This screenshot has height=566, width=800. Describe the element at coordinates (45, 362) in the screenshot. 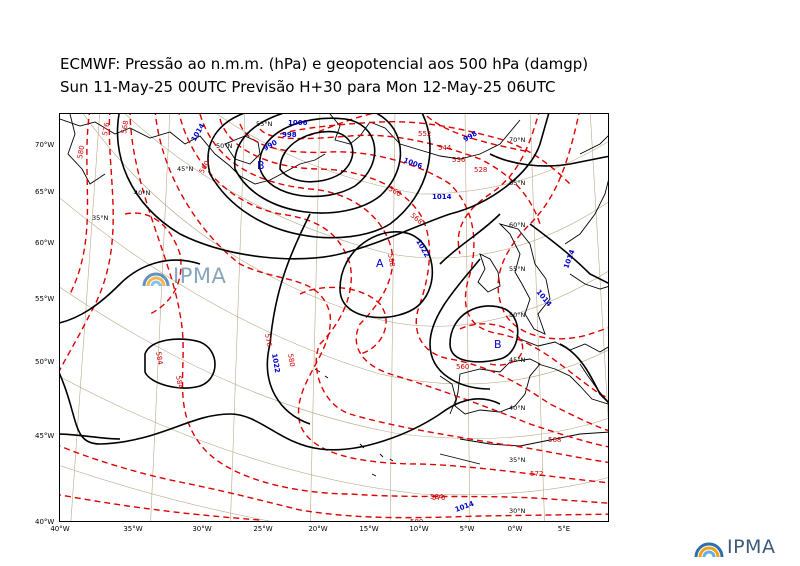

I see `latitude-tick: 50°W` at that location.